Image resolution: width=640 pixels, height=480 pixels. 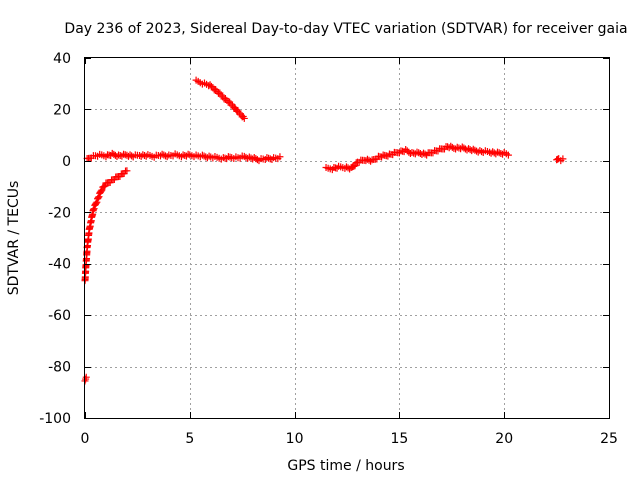 I want to click on x-axis-label: GPS time / hours, so click(x=345, y=466).